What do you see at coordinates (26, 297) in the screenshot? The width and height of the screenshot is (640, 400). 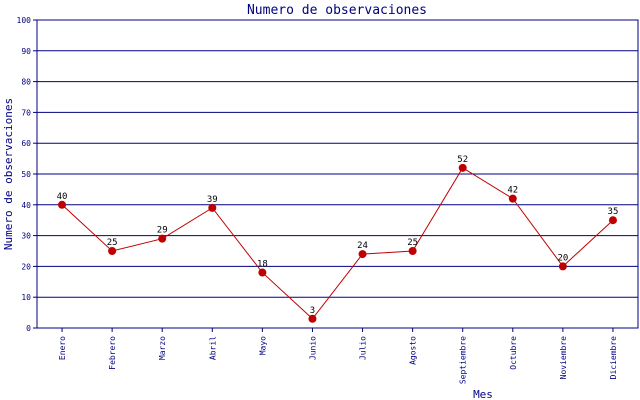 I see `y-tick-label: 10` at bounding box center [26, 297].